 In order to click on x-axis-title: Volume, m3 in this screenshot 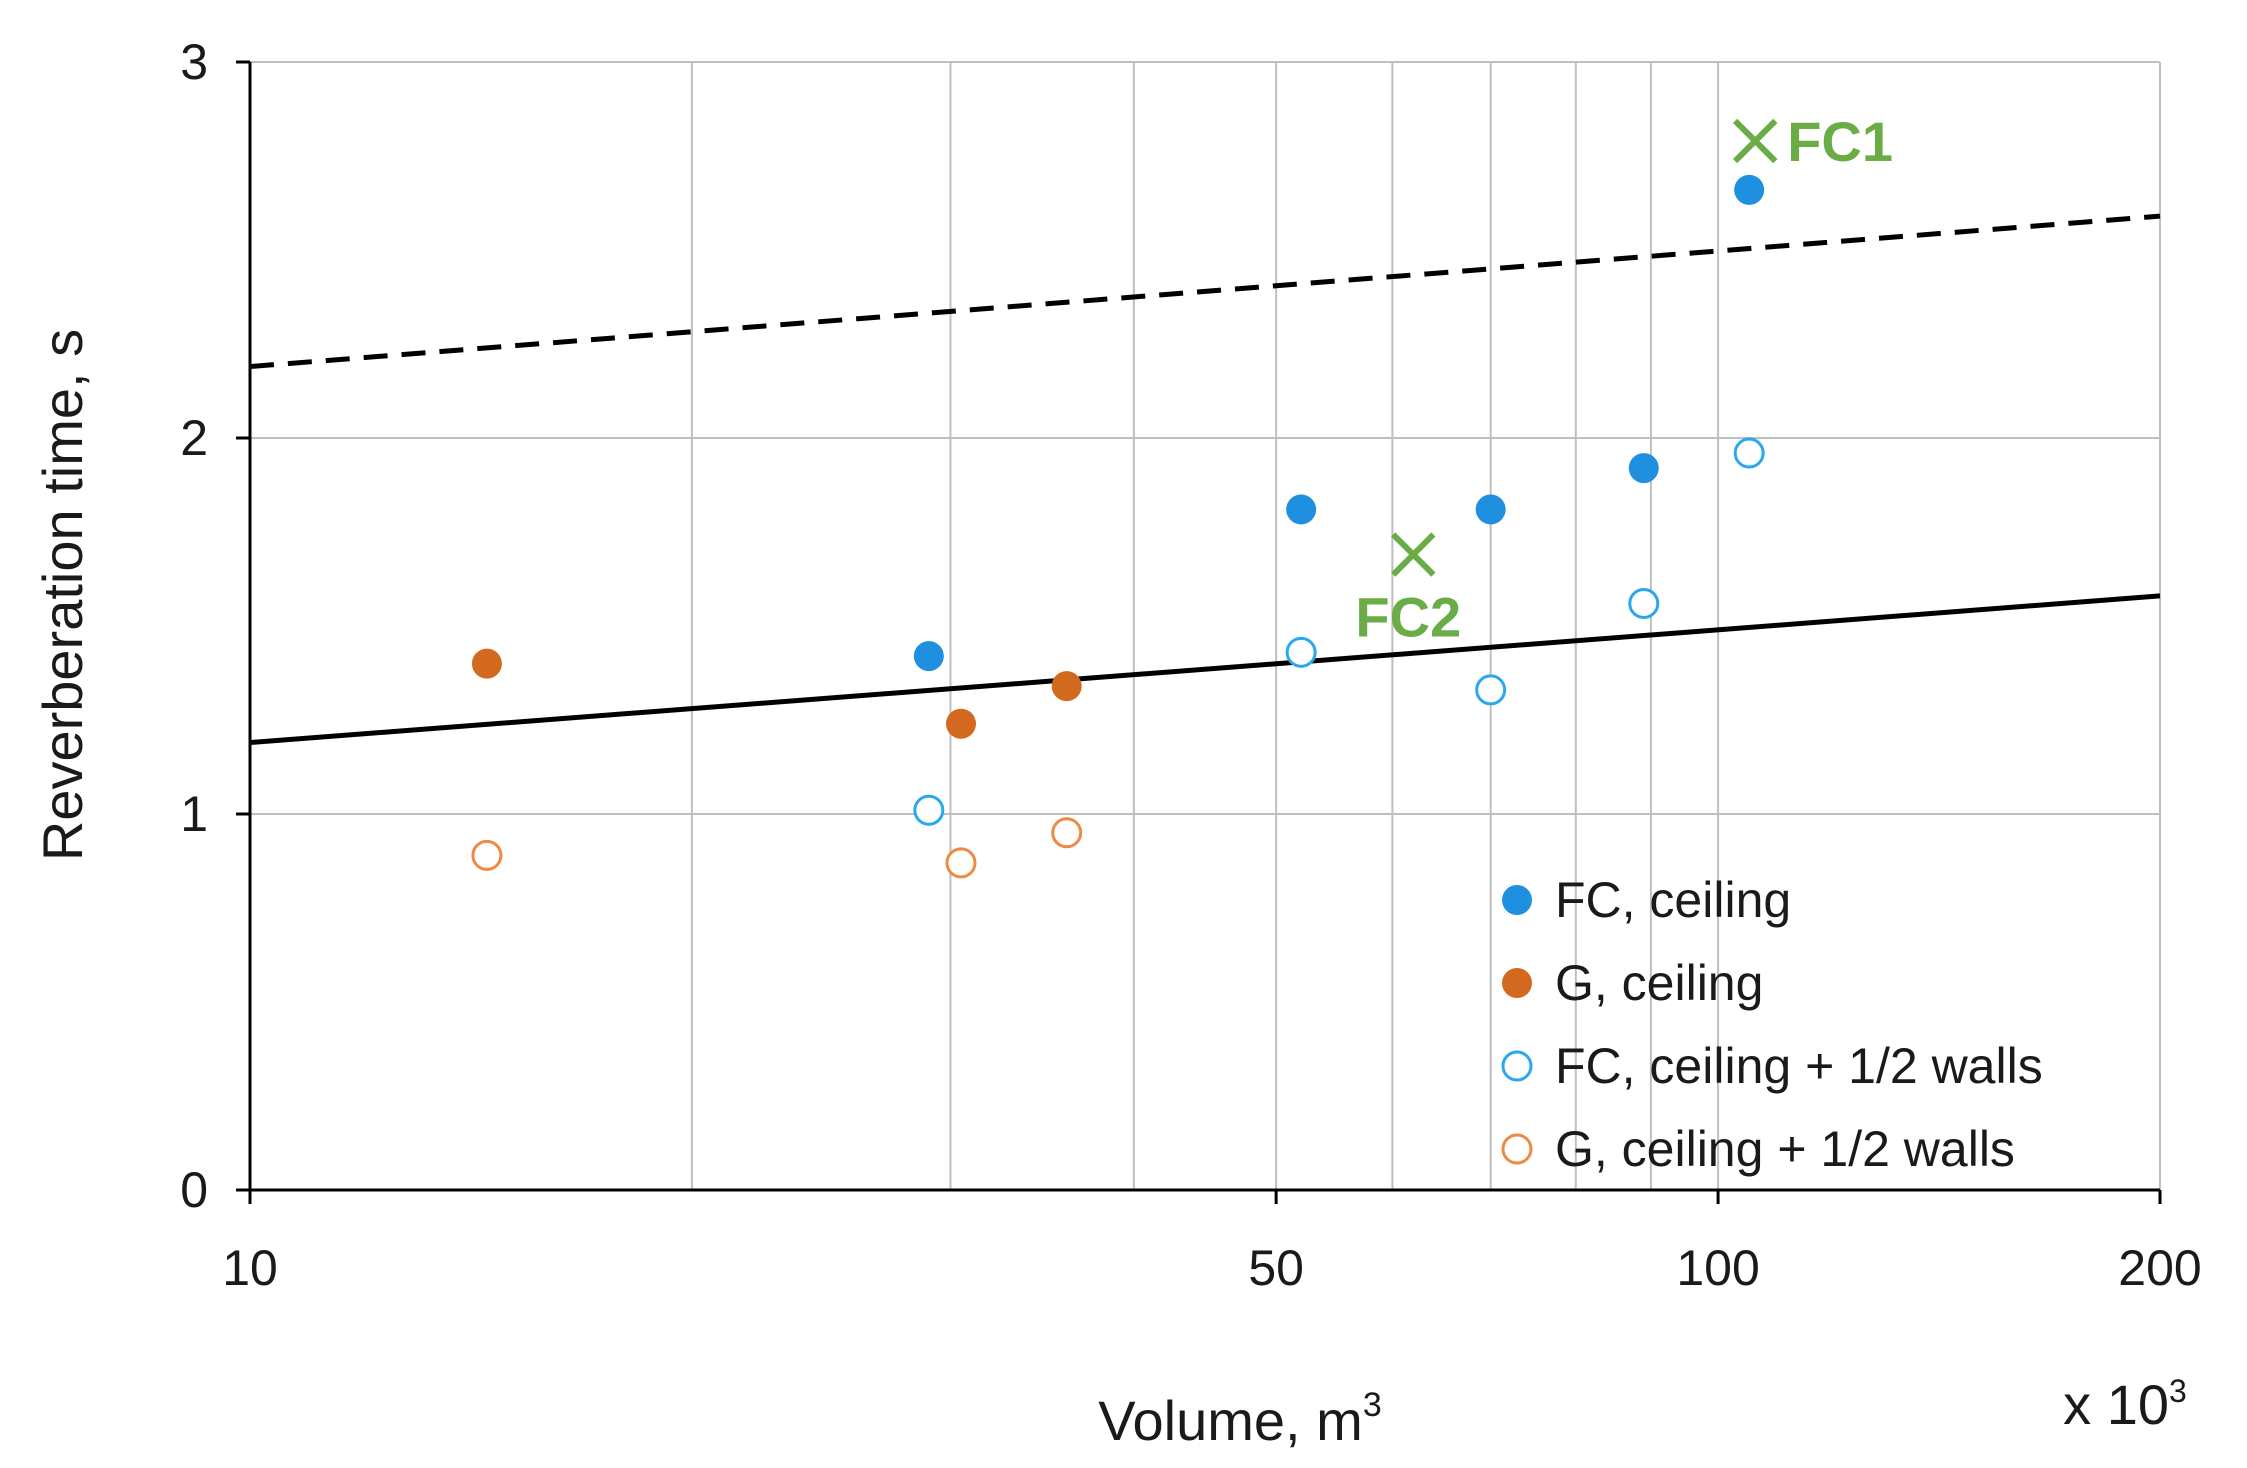, I will do `click(1239, 1419)`.